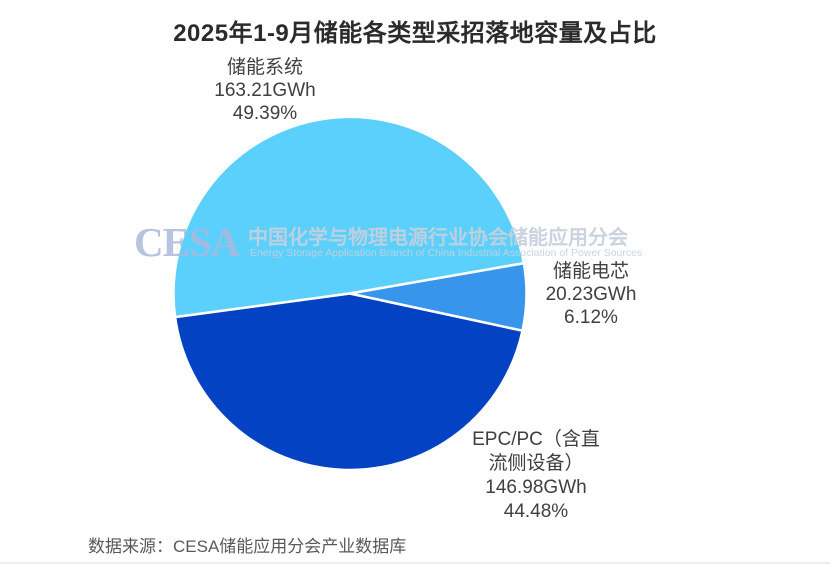  What do you see at coordinates (536, 487) in the screenshot?
I see `callout-line: 146.98GWh` at bounding box center [536, 487].